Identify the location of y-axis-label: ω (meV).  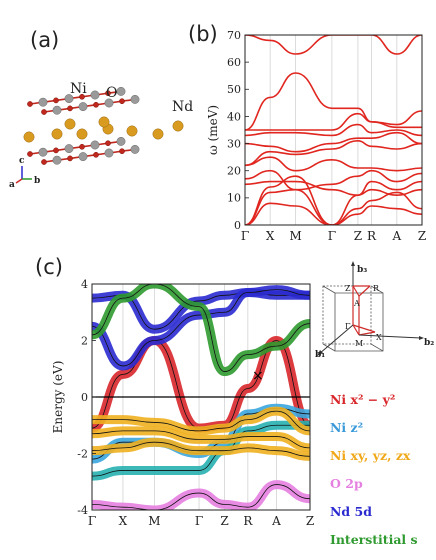
(213, 130).